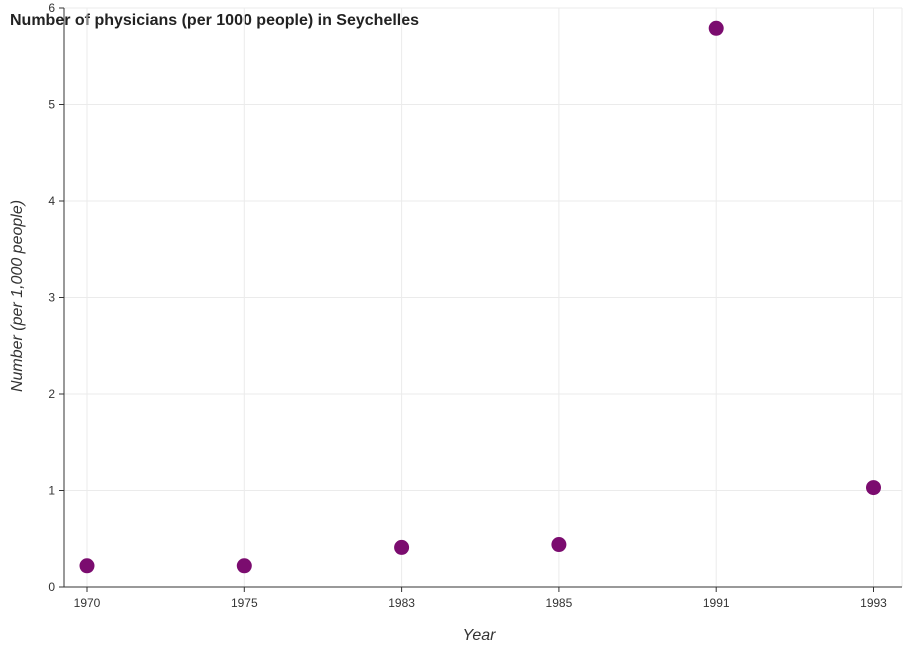  I want to click on y-tick-label: 4, so click(51, 201).